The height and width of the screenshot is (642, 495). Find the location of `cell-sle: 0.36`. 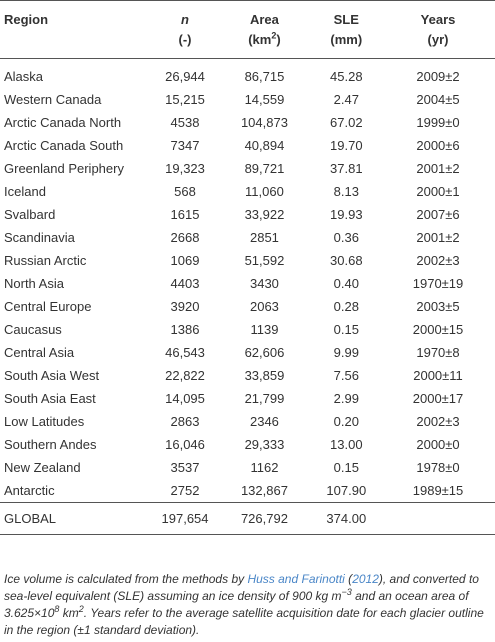

cell-sle: 0.36 is located at coordinates (346, 237).